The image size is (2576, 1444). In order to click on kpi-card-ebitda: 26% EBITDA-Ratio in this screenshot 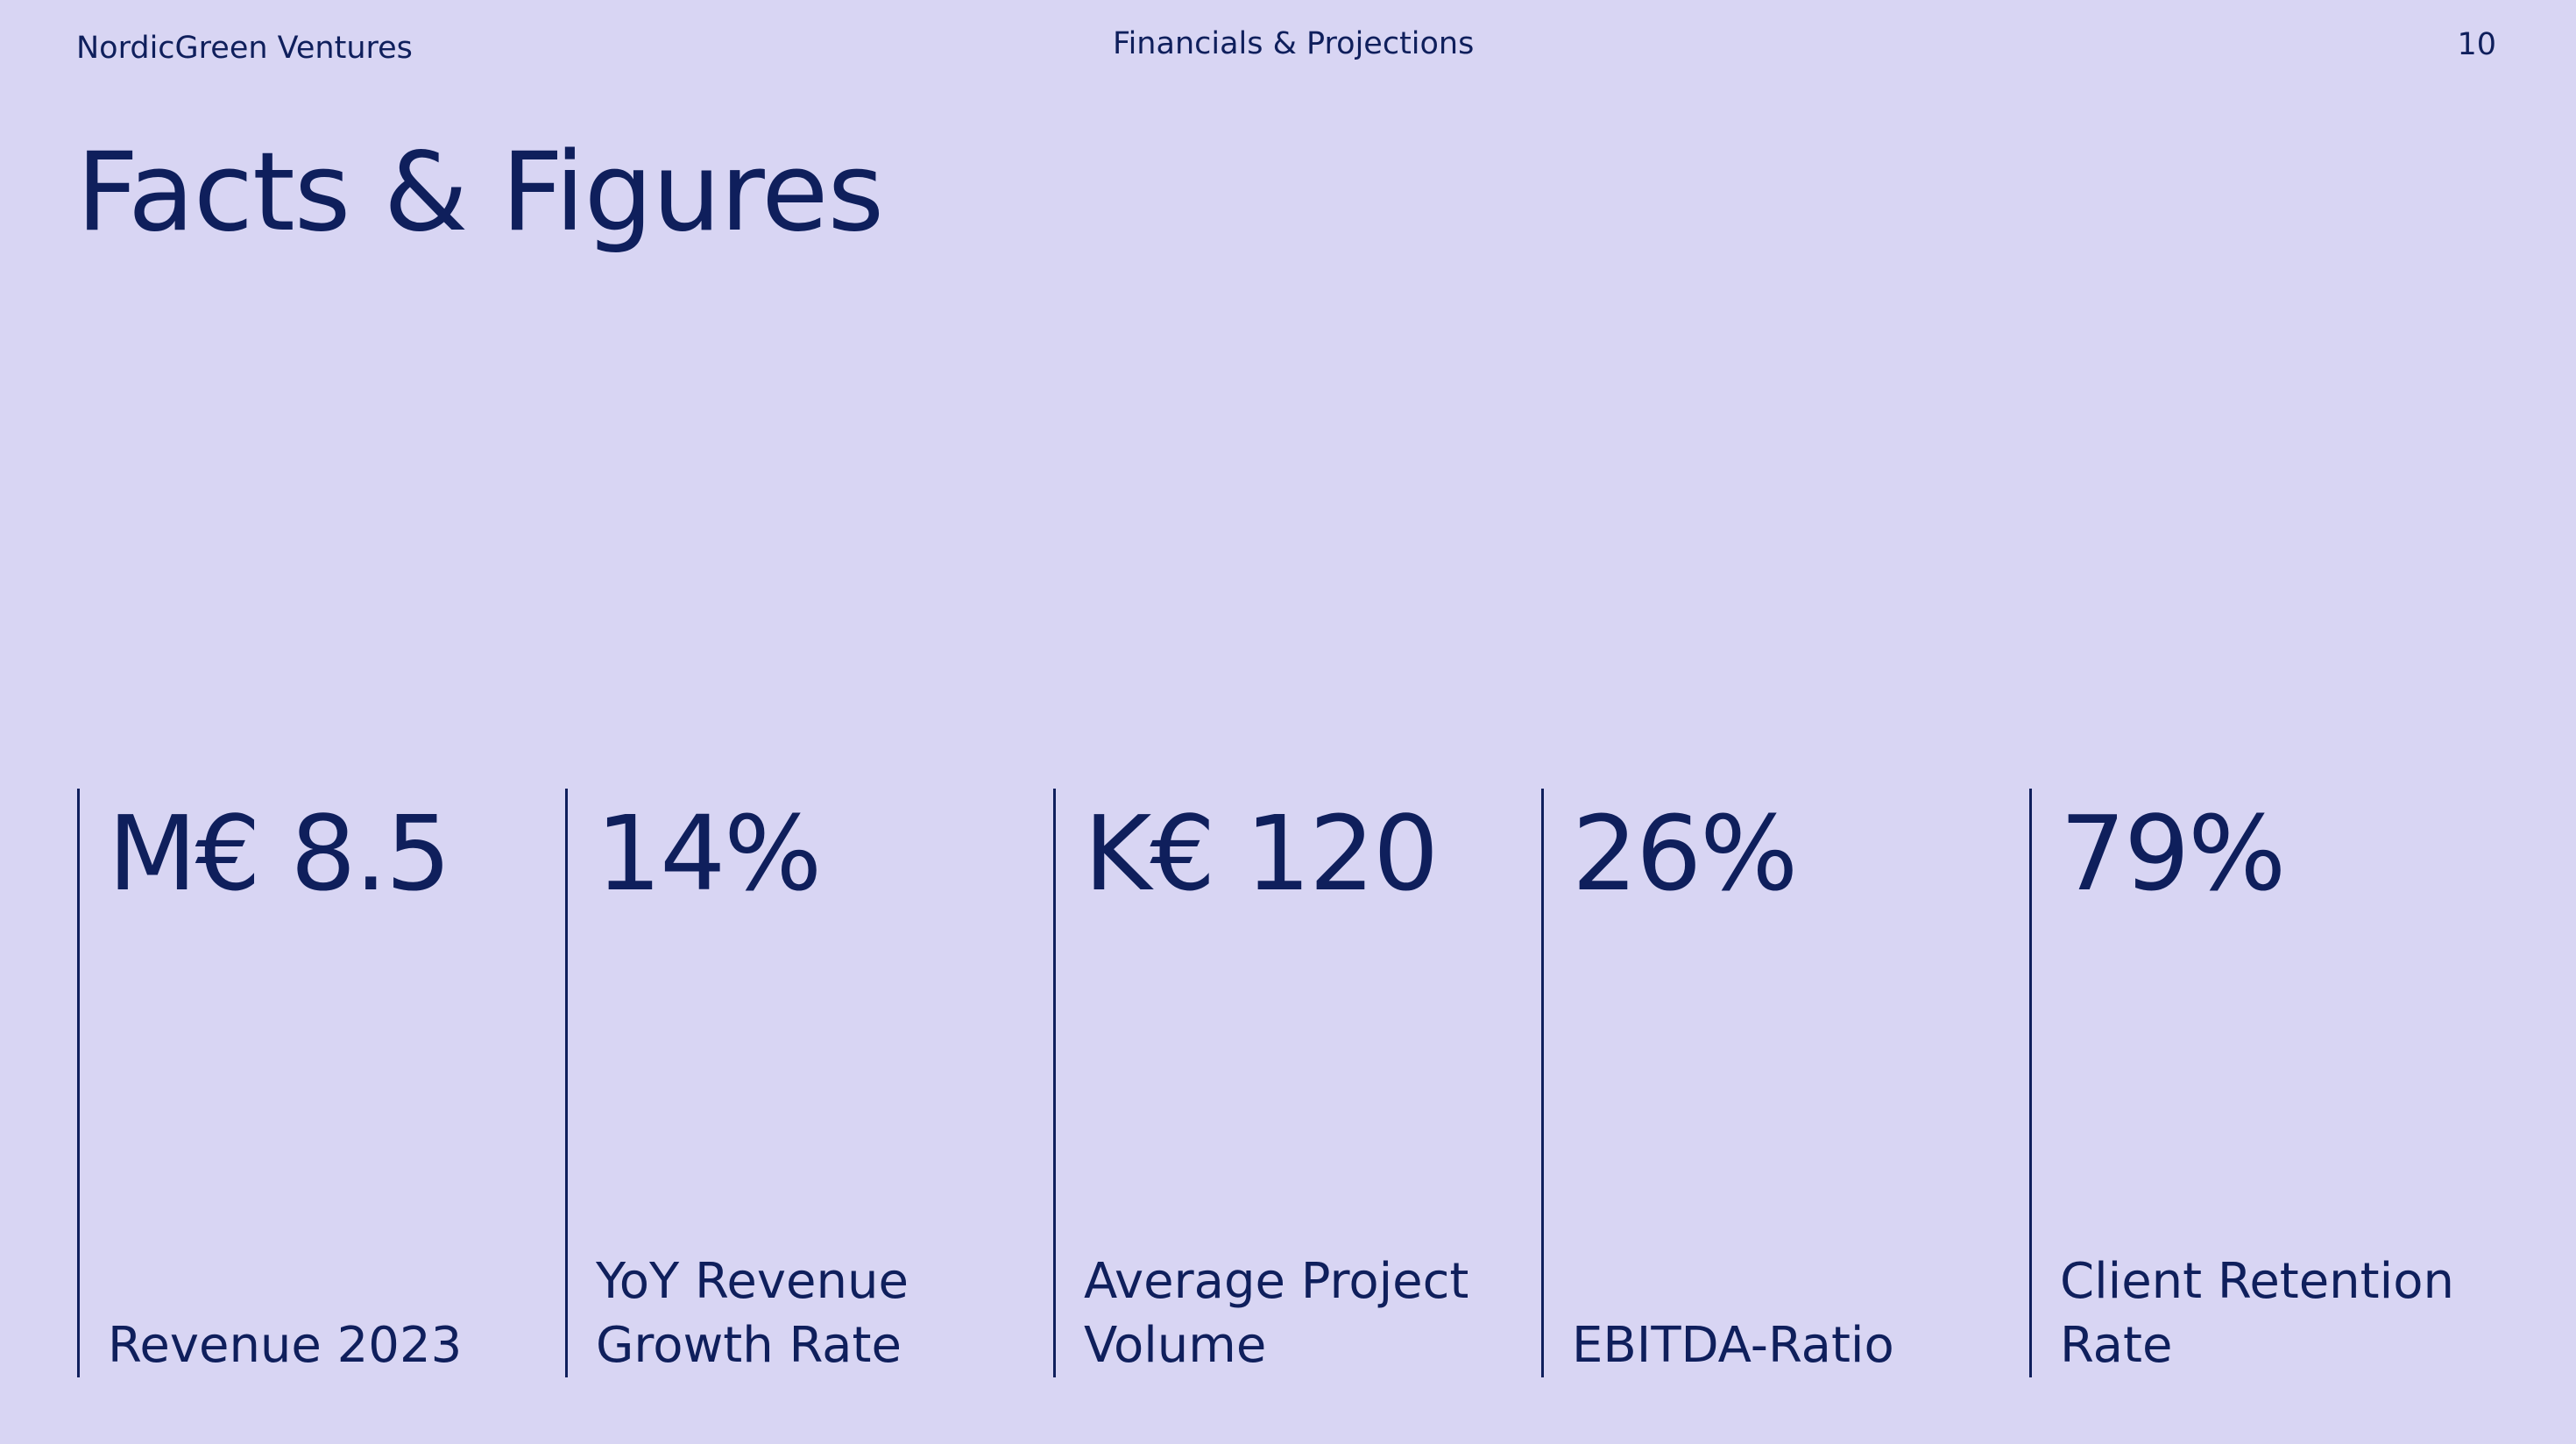, I will do `click(1772, 1083)`.